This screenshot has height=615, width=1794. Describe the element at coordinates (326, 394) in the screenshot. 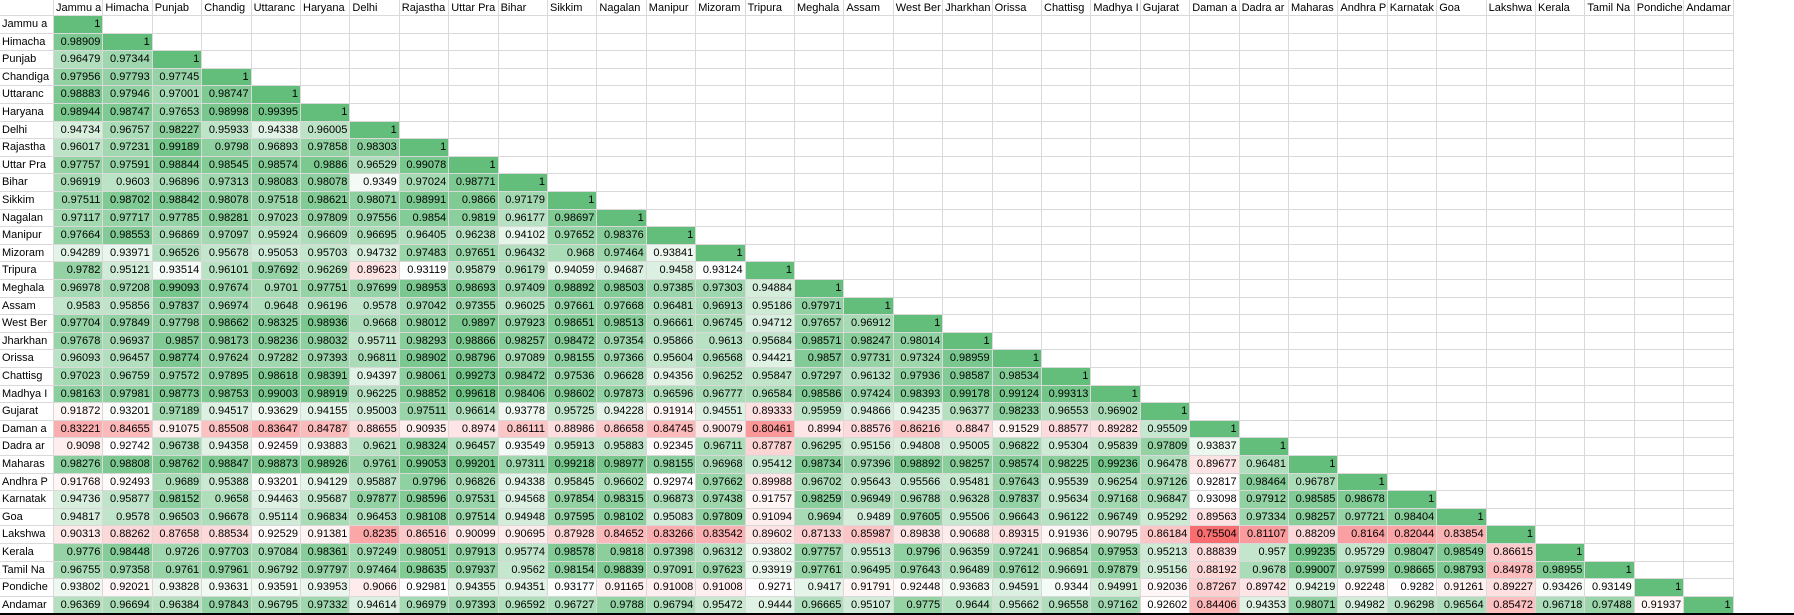

I see `matrix-cell: 0.98919` at that location.